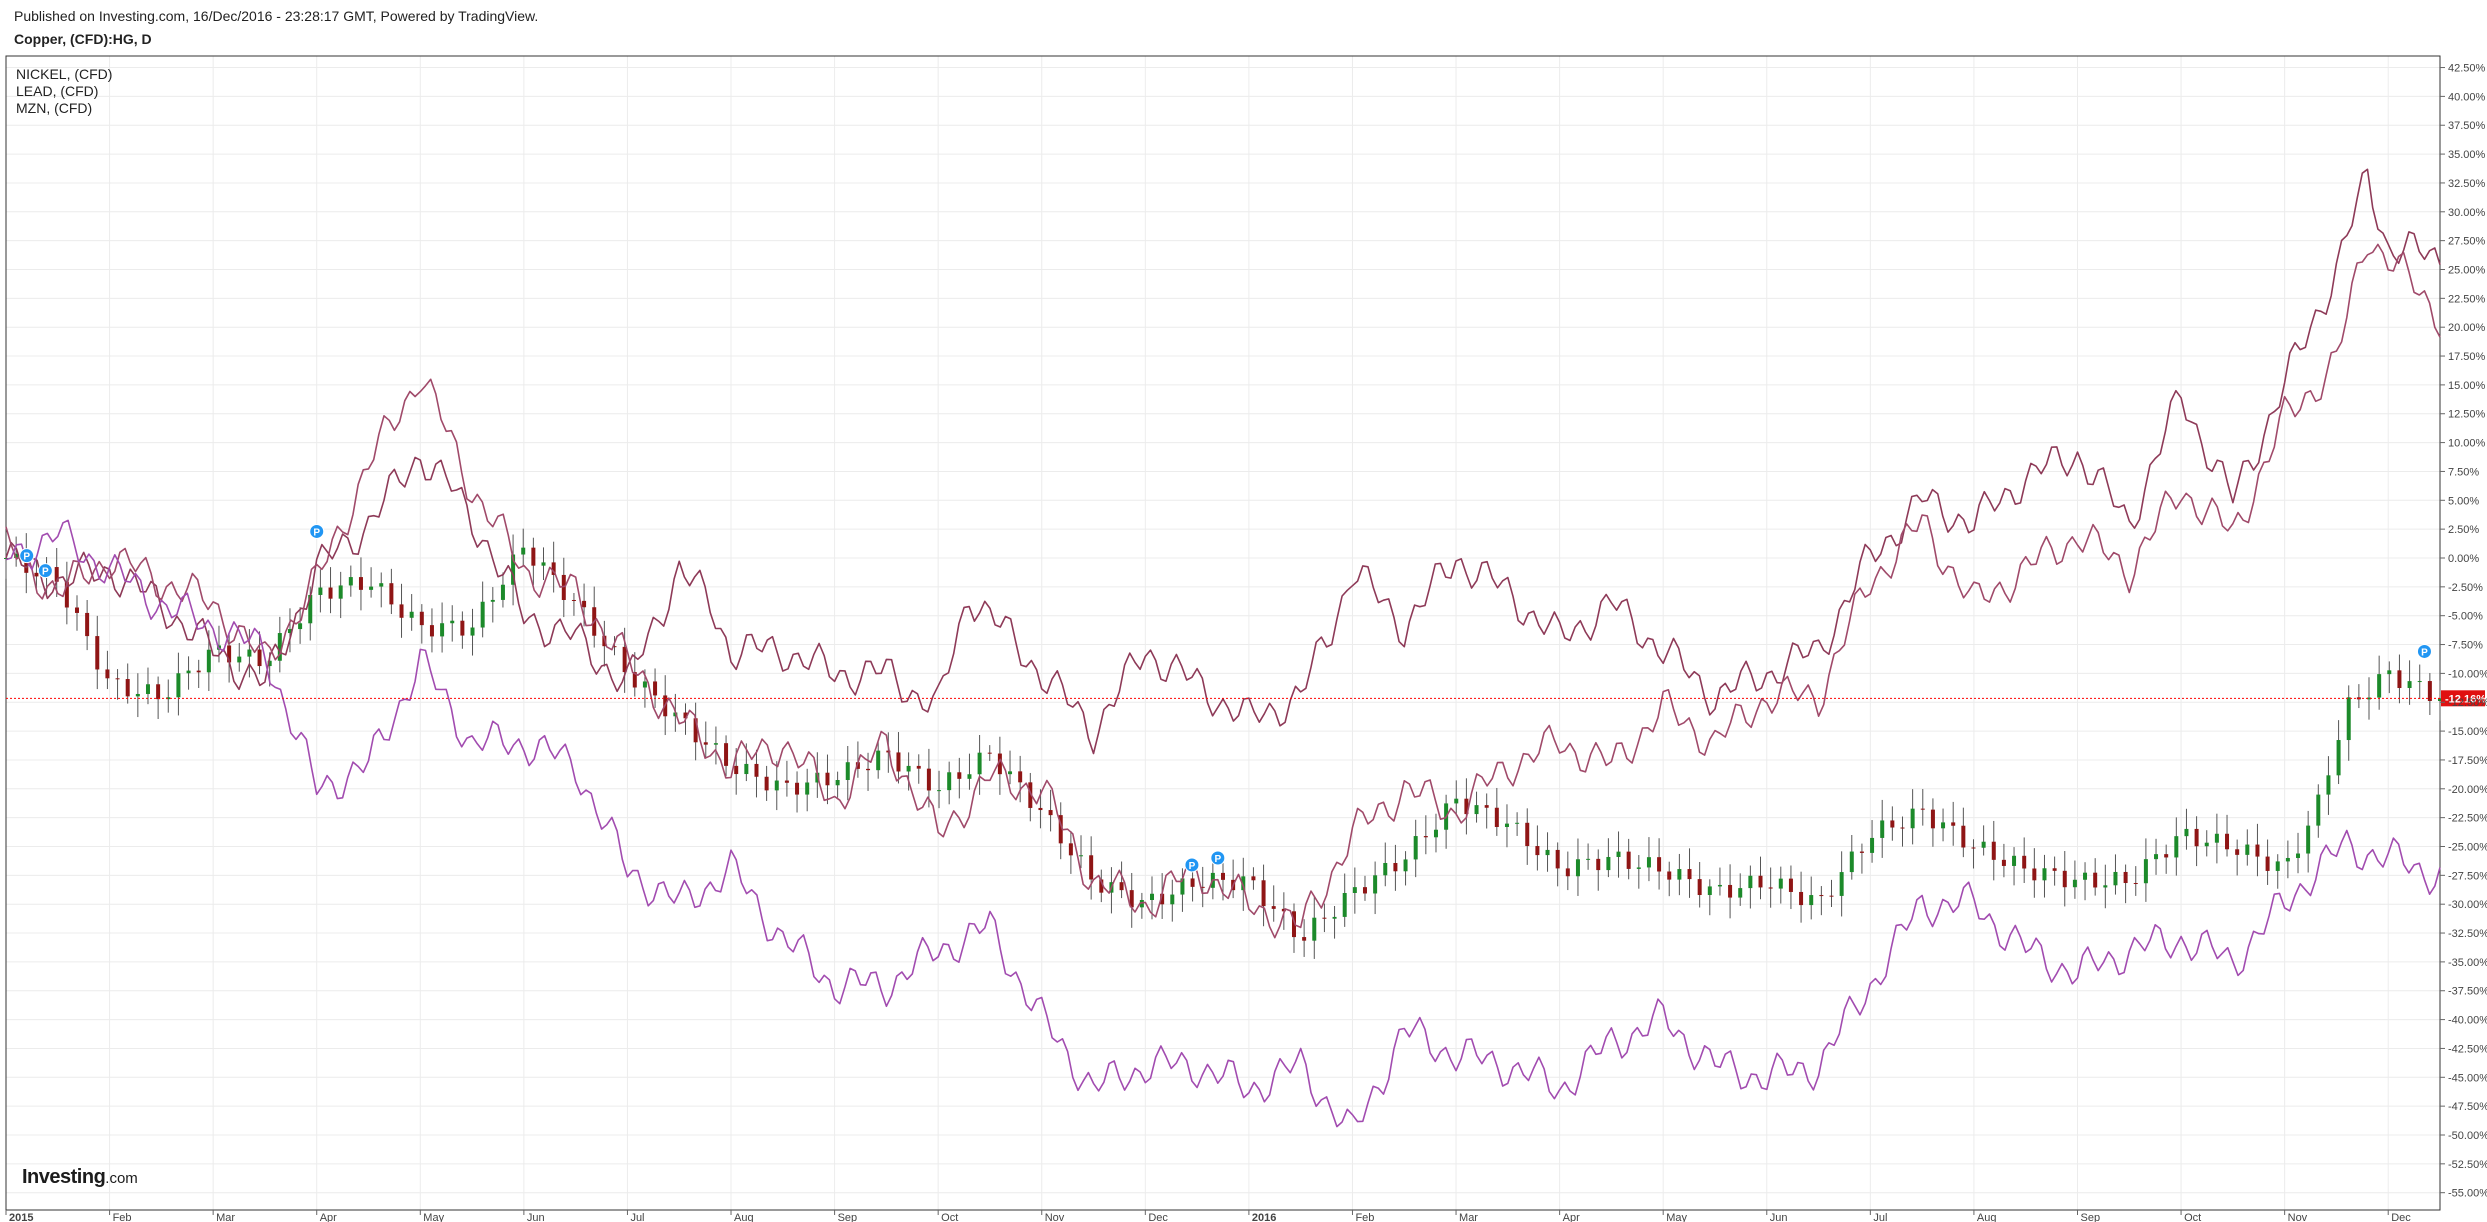 Image resolution: width=2487 pixels, height=1222 pixels. I want to click on legend-item-nickel: NICKEL, (CFD), so click(64, 74).